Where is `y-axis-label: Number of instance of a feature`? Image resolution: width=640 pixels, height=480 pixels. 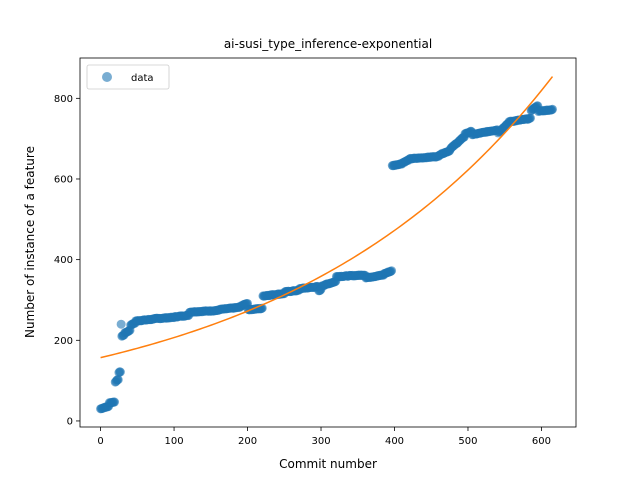 y-axis-label: Number of instance of a feature is located at coordinates (30, 242).